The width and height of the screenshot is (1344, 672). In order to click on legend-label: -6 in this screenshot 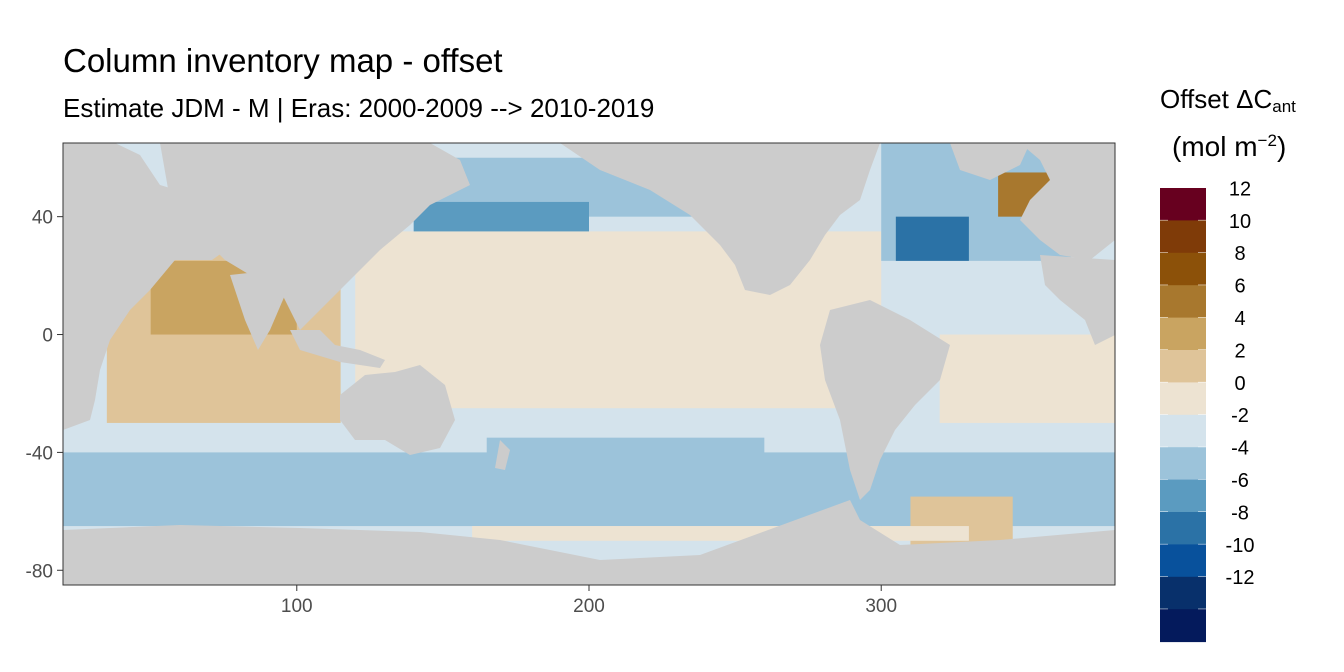, I will do `click(1240, 481)`.